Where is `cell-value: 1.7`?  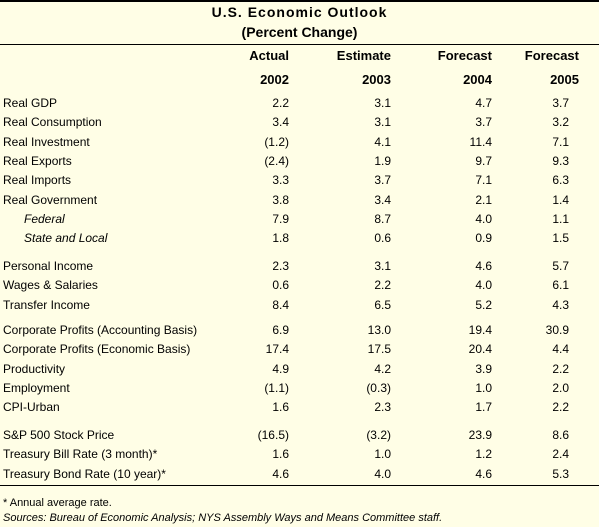
cell-value: 1.7 is located at coordinates (483, 407).